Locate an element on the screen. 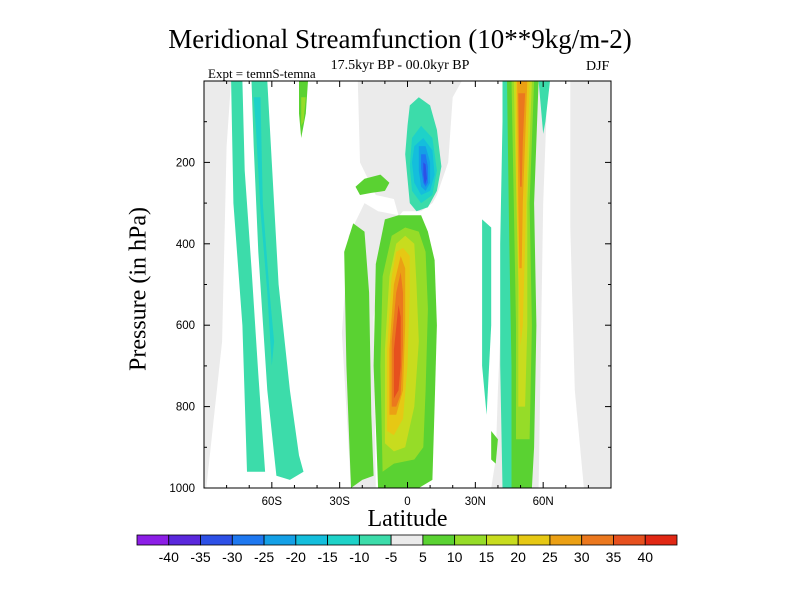 The width and height of the screenshot is (800, 600). colorbar-label: 5 is located at coordinates (423, 557).